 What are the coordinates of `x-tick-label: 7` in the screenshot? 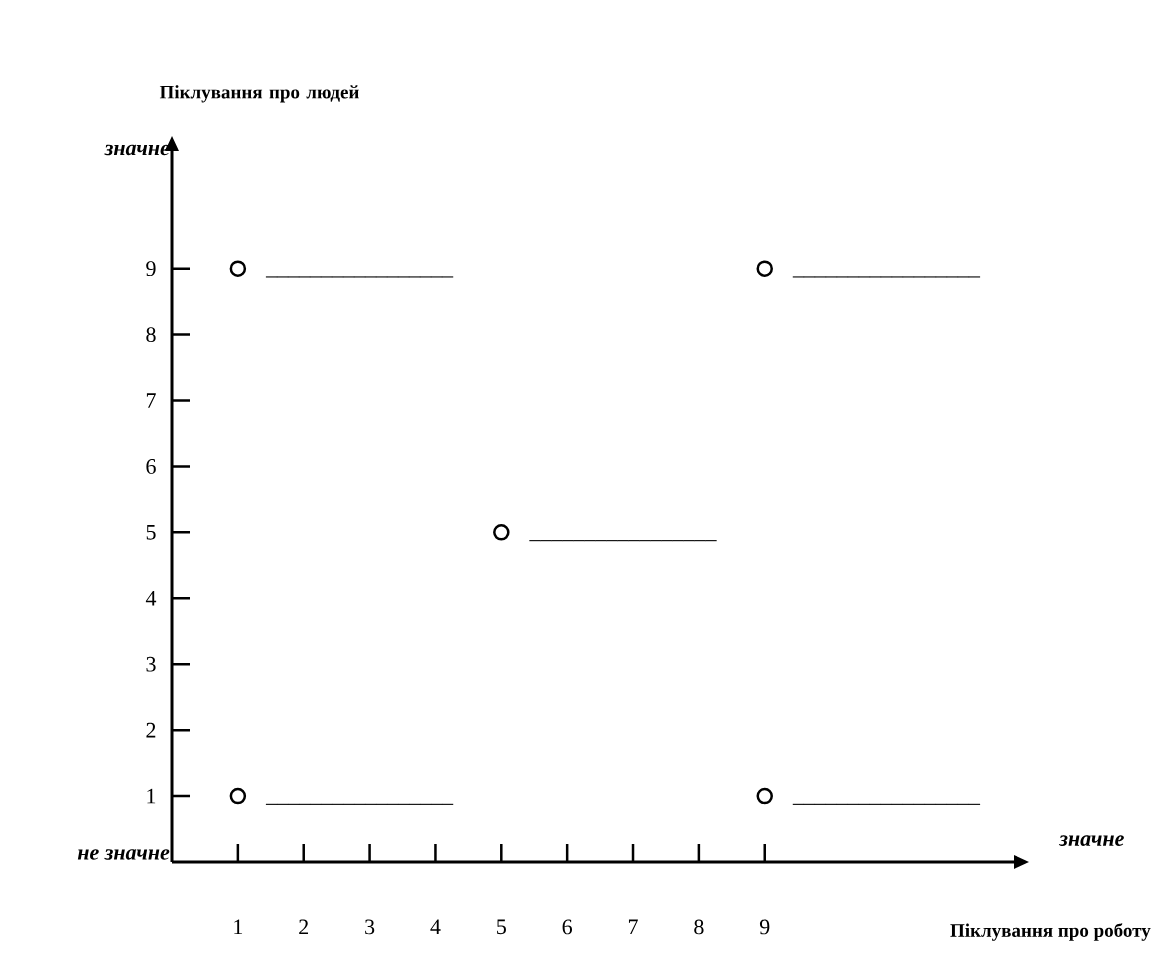 It's located at (633, 926).